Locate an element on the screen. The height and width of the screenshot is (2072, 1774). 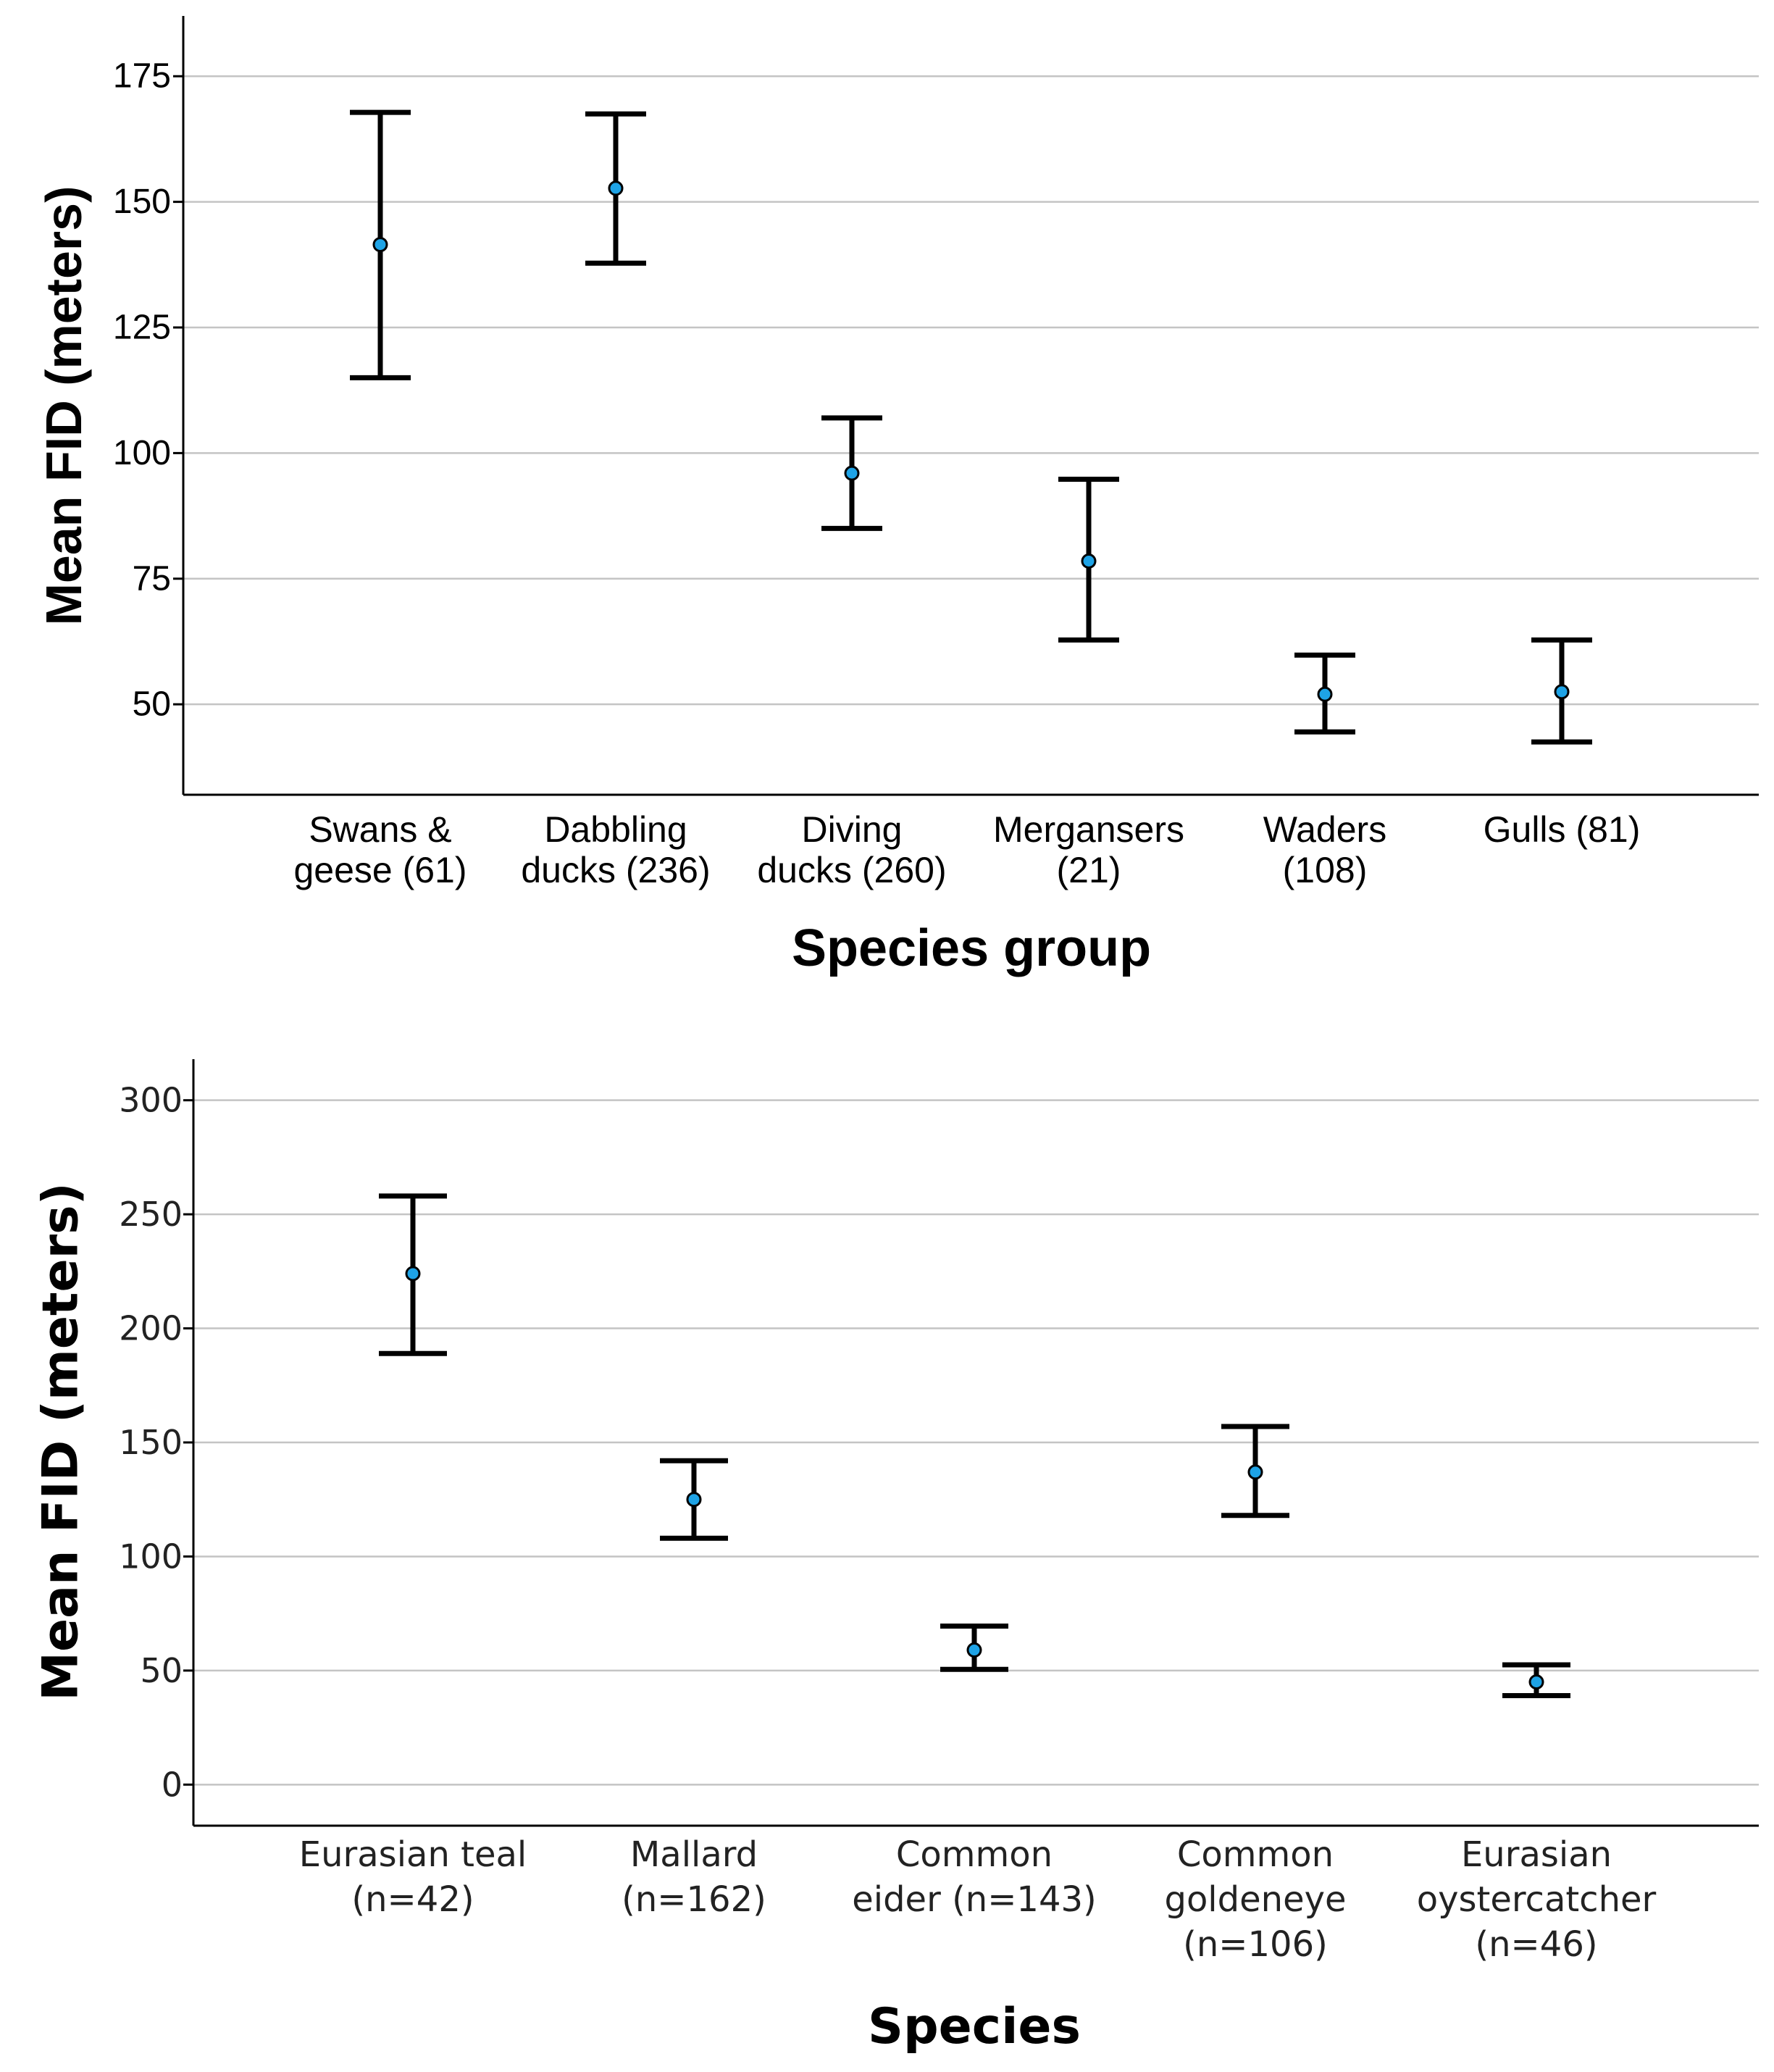
y-tick-label: 175 is located at coordinates (142, 76).